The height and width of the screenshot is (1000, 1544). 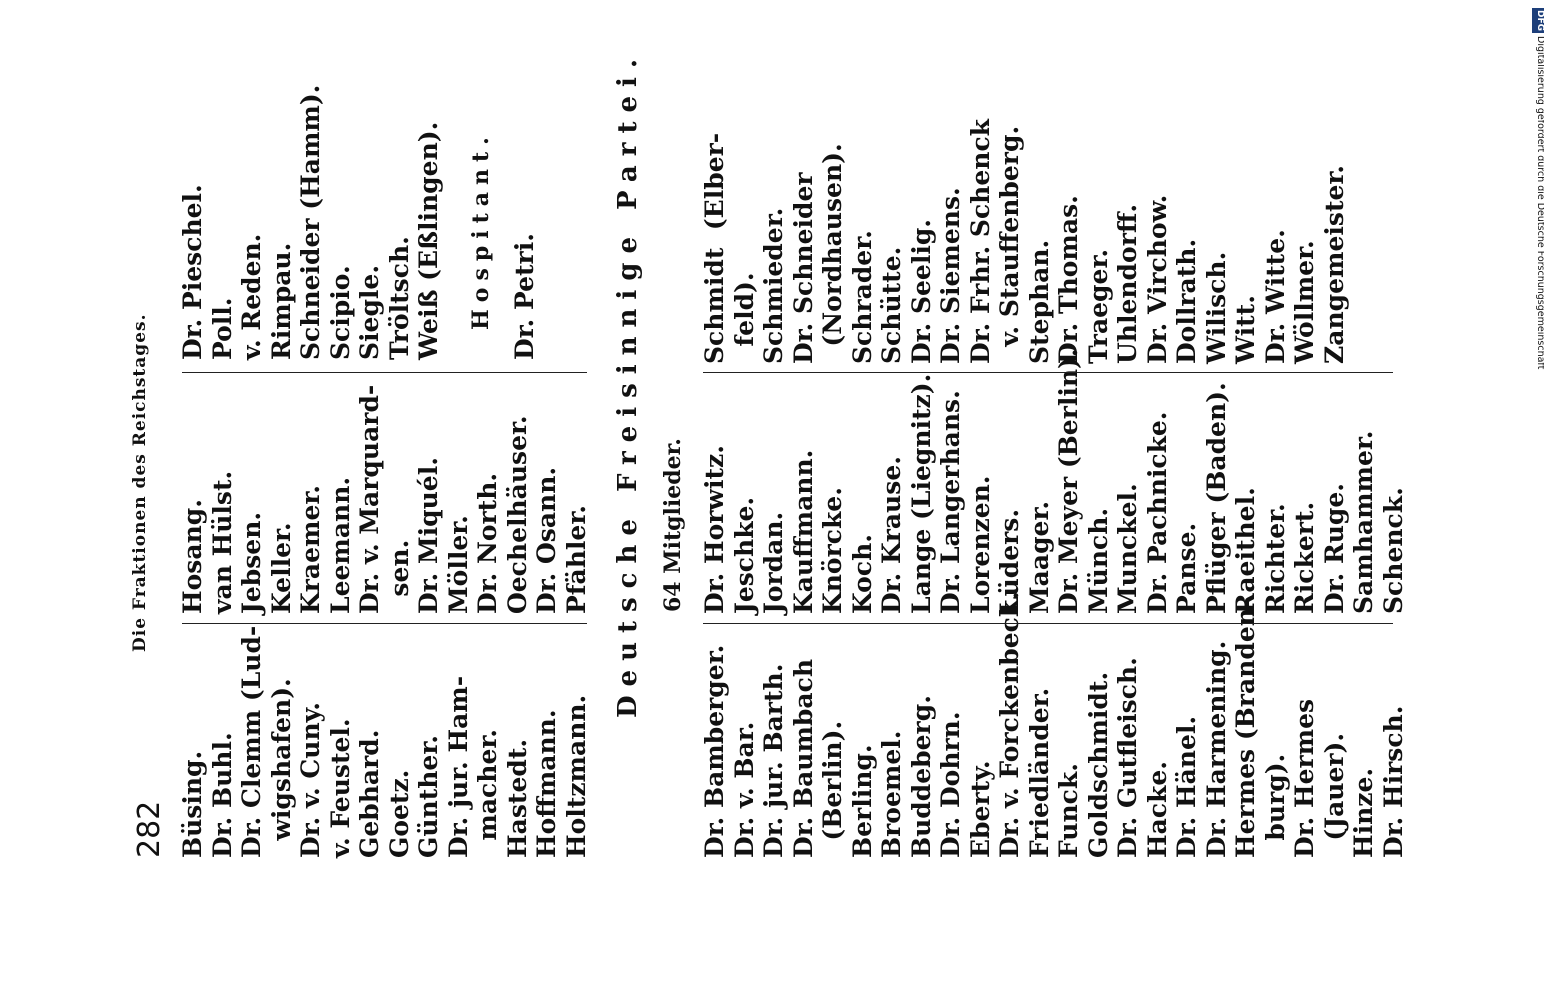 What do you see at coordinates (803, 758) in the screenshot?
I see `member-name: Dr. Baumbach` at bounding box center [803, 758].